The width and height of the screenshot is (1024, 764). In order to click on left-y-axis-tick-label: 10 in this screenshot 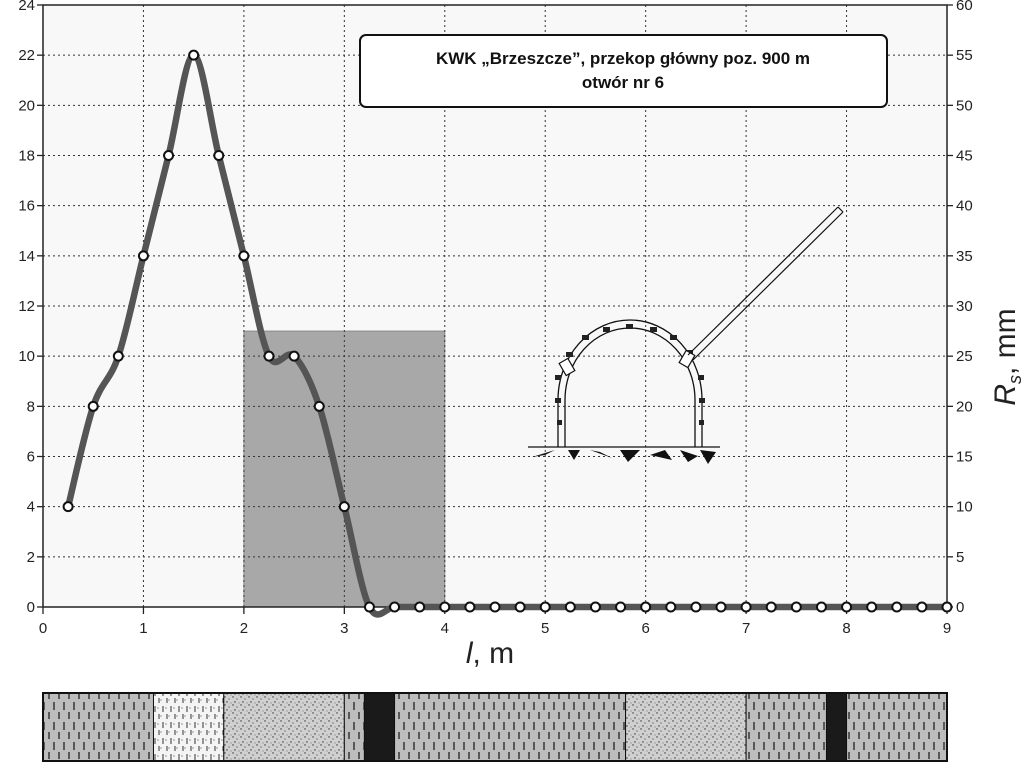, I will do `click(26, 356)`.